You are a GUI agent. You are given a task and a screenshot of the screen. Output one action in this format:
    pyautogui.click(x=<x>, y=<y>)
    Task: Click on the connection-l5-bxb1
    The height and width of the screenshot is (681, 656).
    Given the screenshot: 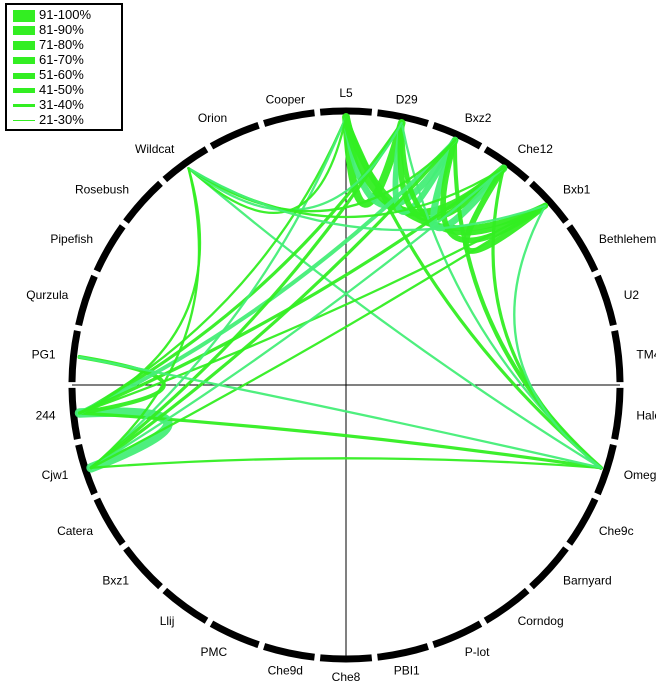 What is the action you would take?
    pyautogui.click(x=446, y=173)
    